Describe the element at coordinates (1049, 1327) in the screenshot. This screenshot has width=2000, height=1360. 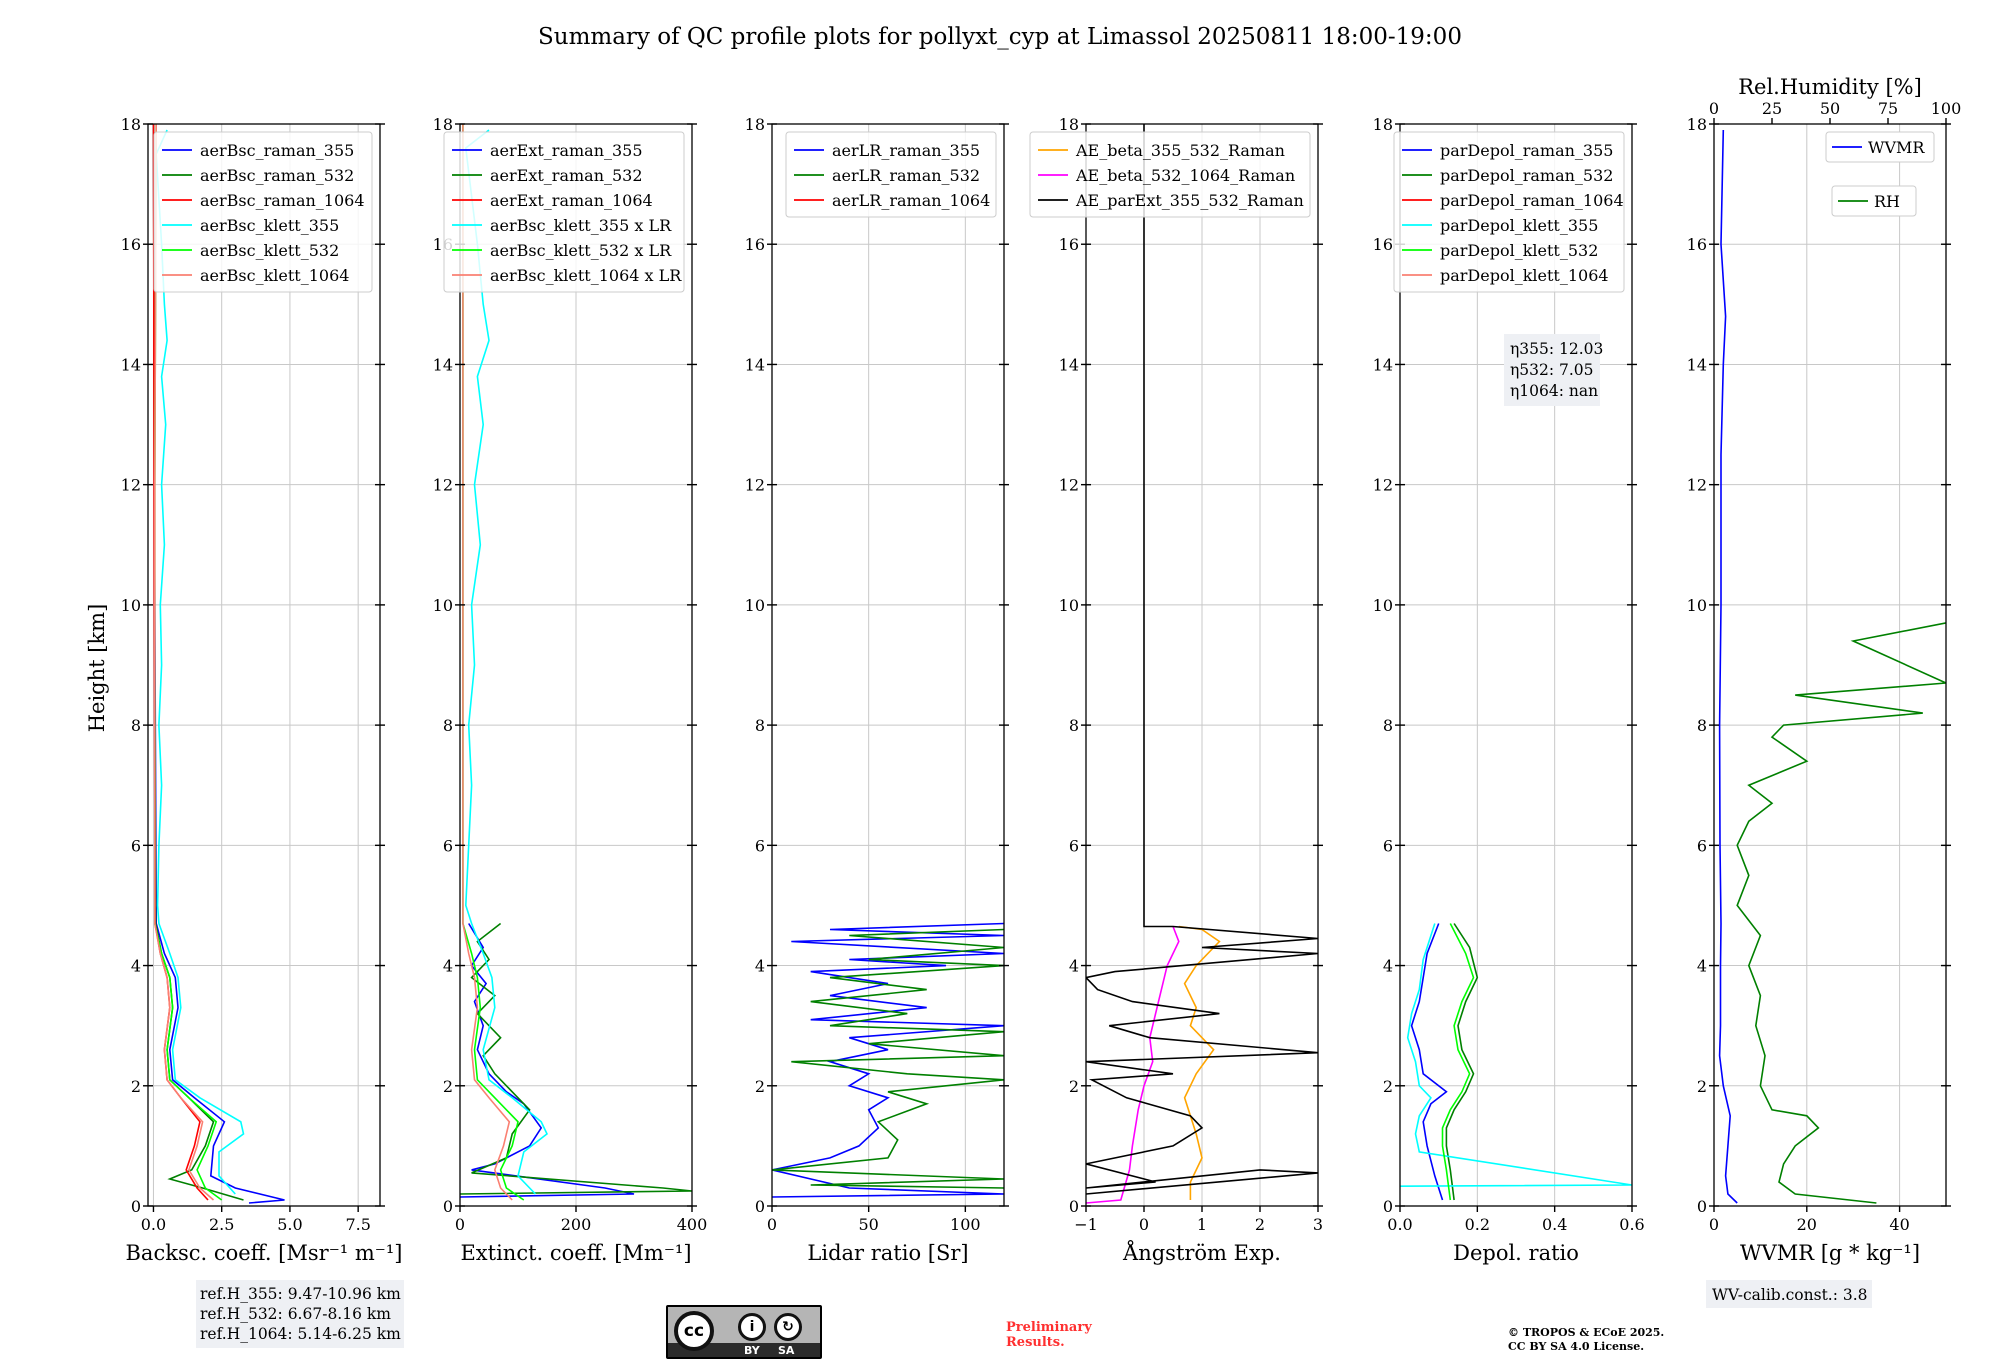
I see `preliminary-line1: Preliminary` at that location.